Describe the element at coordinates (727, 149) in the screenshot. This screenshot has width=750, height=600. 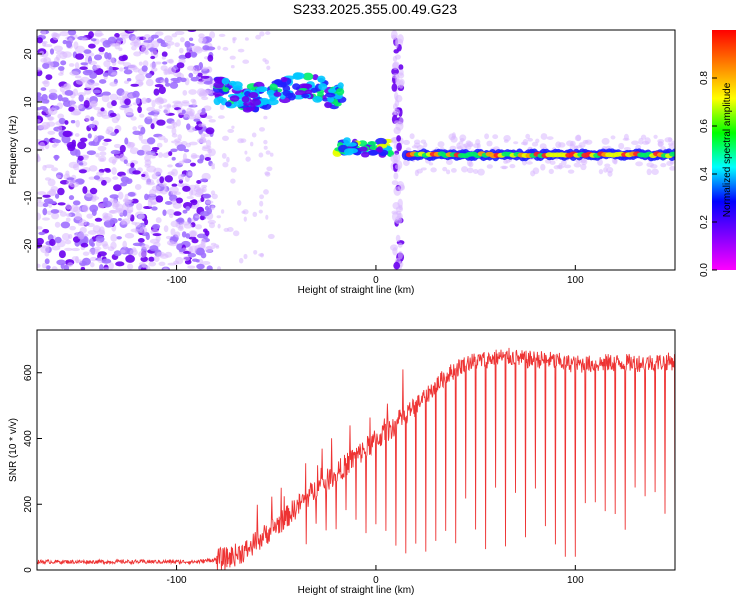
I see `colorbar-label: Normalized spectral amplitude` at that location.